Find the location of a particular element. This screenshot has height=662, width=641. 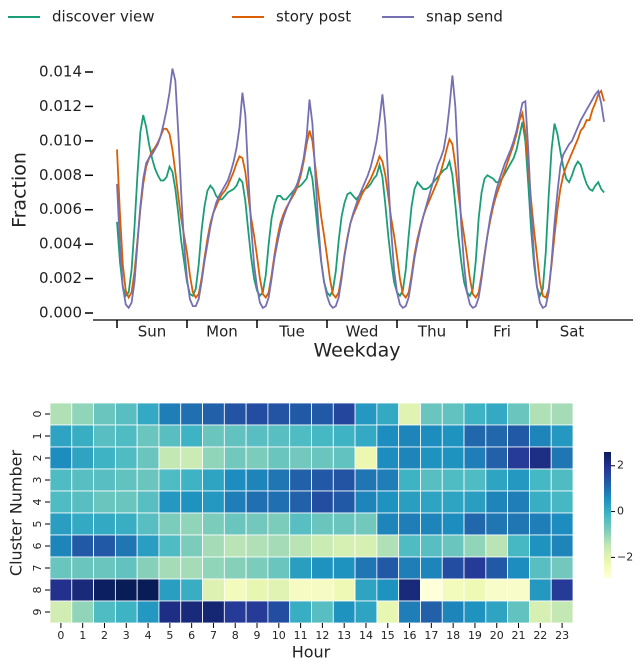

x-tick-label: 22 is located at coordinates (540, 635).